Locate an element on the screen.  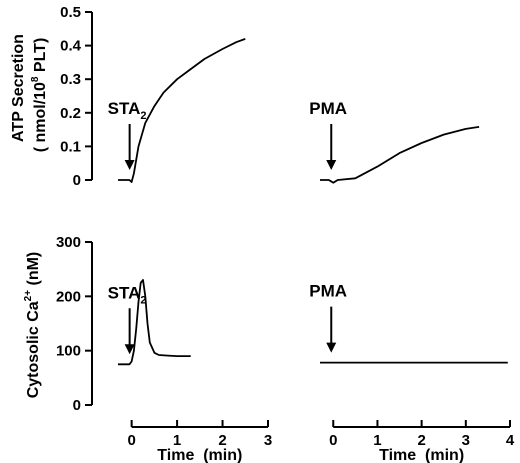
y-tick-label: 0.3 is located at coordinates (70, 79).